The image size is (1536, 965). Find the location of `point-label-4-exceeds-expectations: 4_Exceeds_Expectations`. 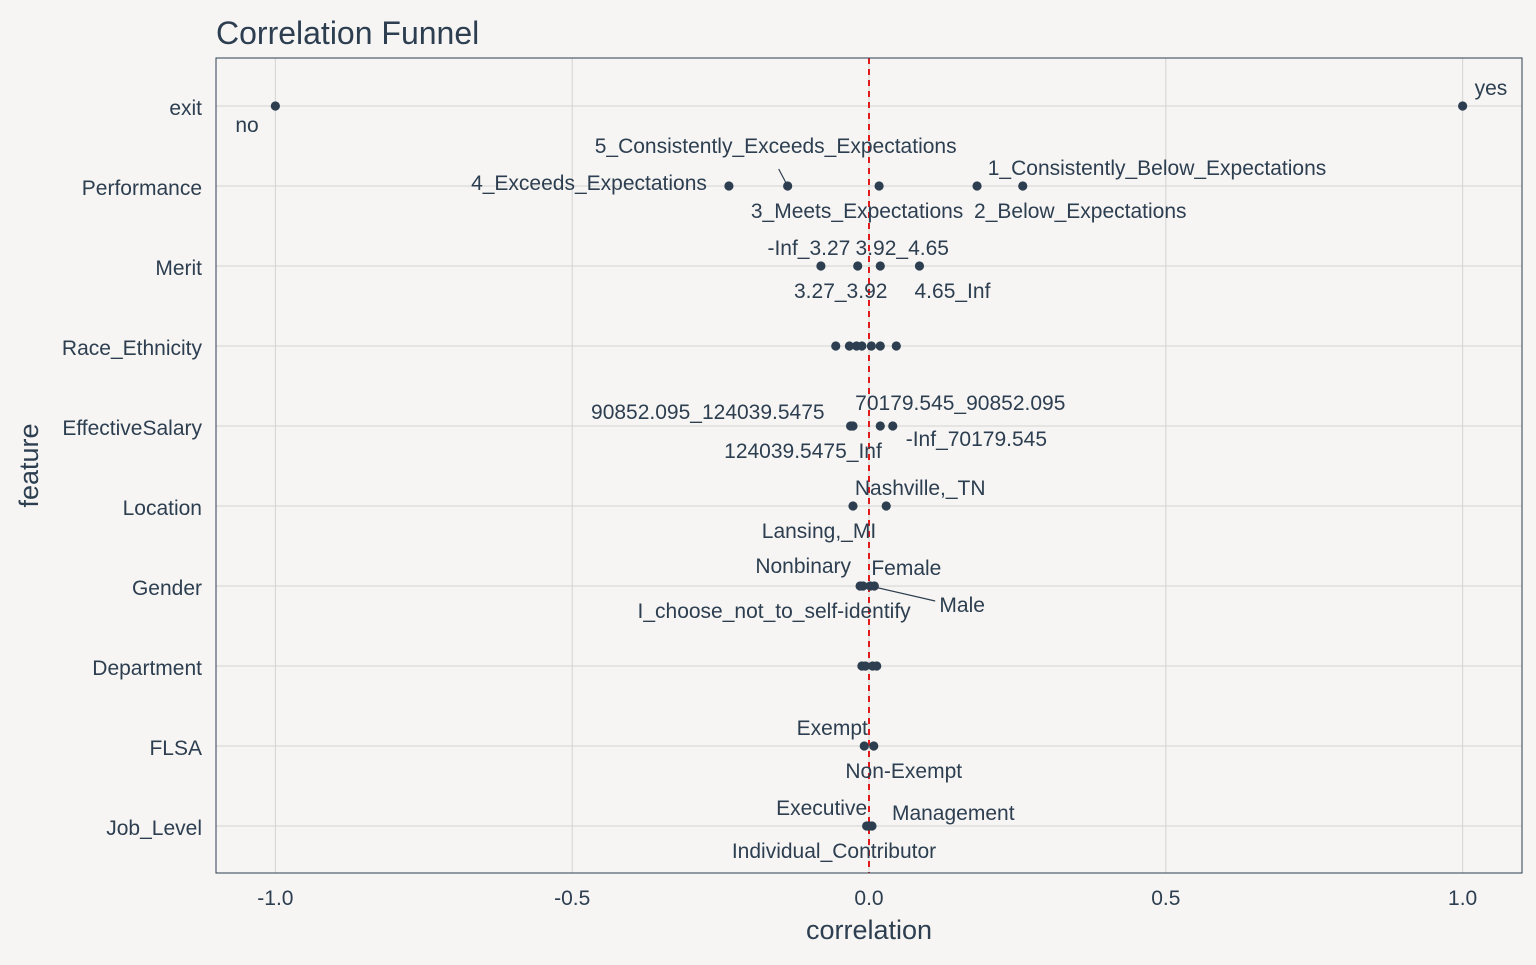

point-label-4-exceeds-expectations: 4_Exceeds_Expectations is located at coordinates (589, 183).